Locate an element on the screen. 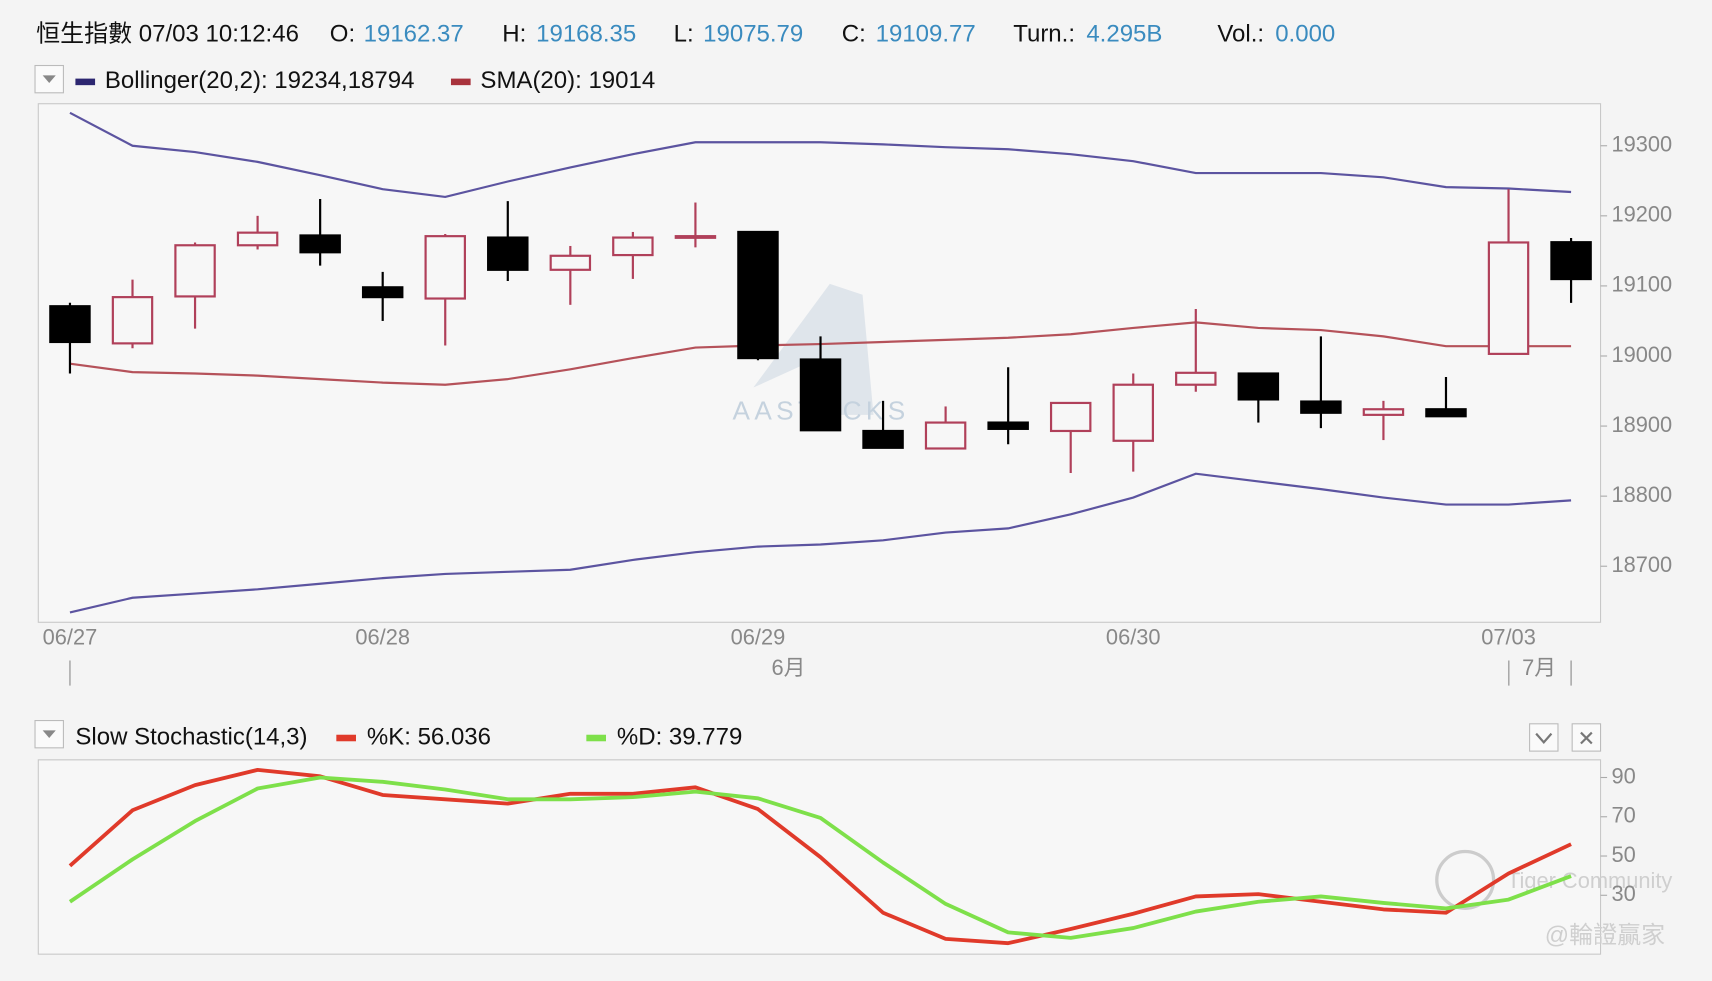 The image size is (1712, 981). y-tick-label: 19200 is located at coordinates (1641, 214).